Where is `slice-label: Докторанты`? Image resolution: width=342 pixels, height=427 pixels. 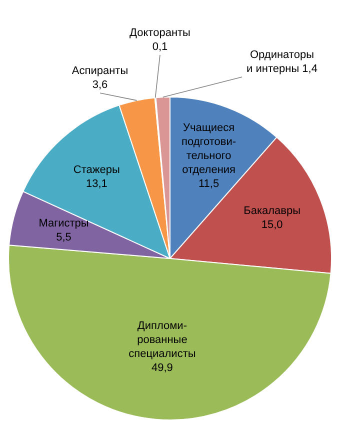 slice-label: Докторанты is located at coordinates (160, 33).